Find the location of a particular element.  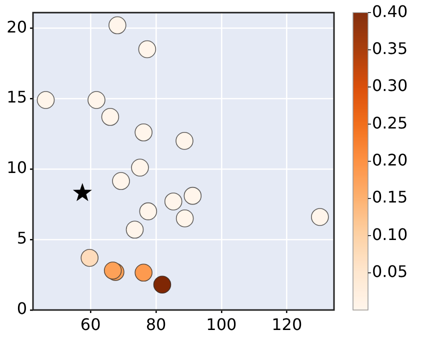

x-tick-label: 120 is located at coordinates (287, 324).